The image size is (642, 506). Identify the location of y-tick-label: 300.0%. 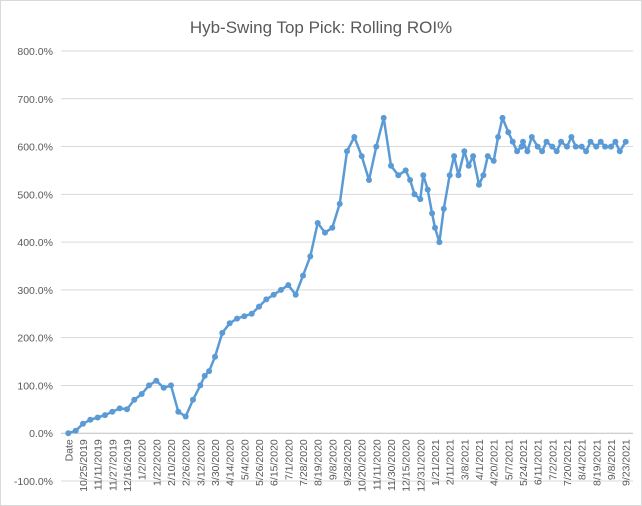
(35, 291).